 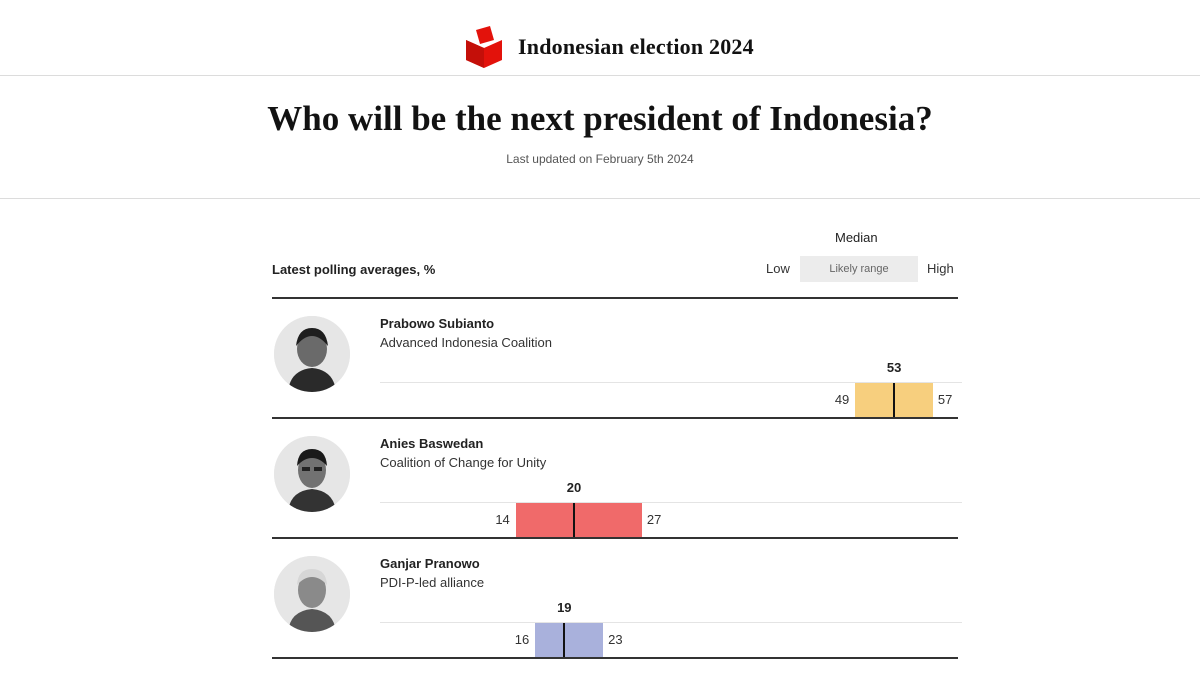 What do you see at coordinates (466, 342) in the screenshot?
I see `candidate-party: Advanced Indonesia Coalition` at bounding box center [466, 342].